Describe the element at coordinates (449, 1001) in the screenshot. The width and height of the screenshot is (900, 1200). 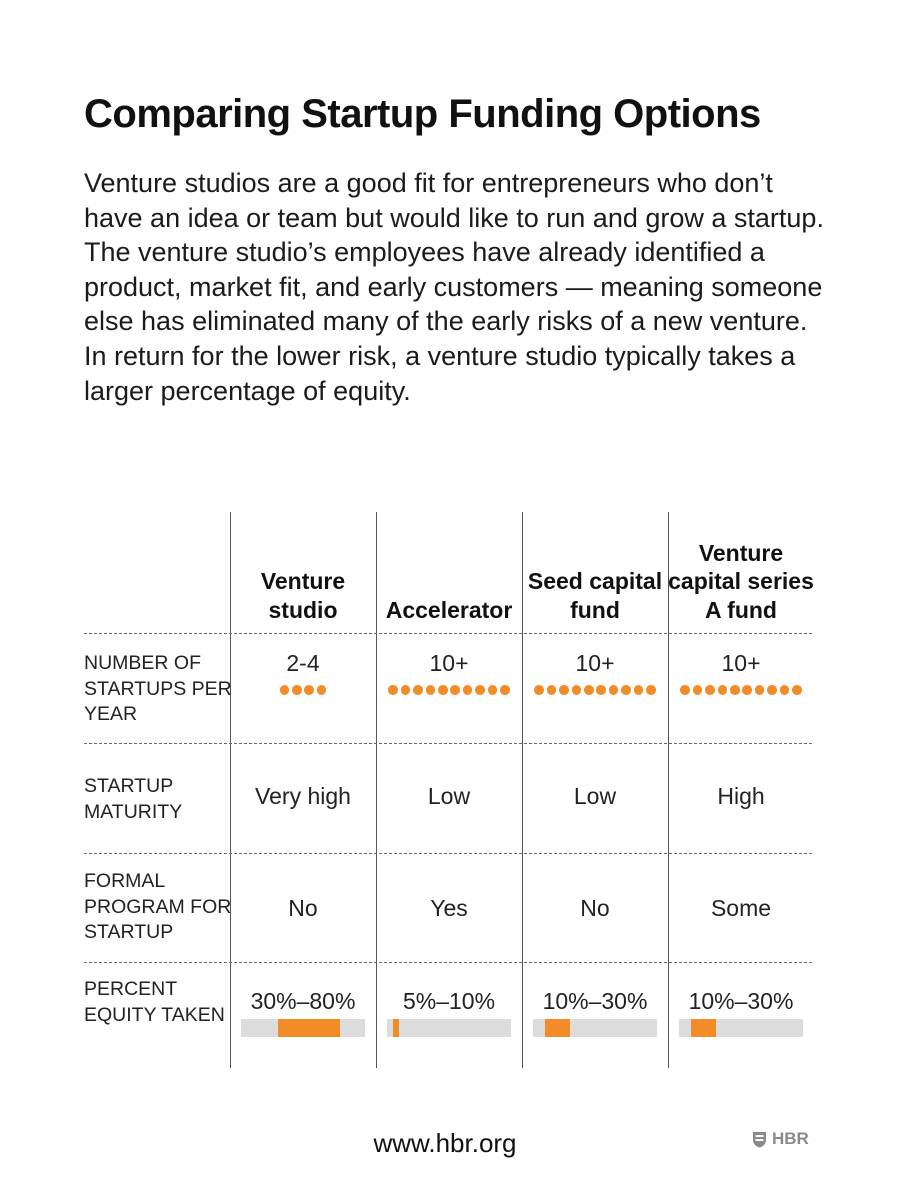
I see `equity-value: 5%–10%` at that location.